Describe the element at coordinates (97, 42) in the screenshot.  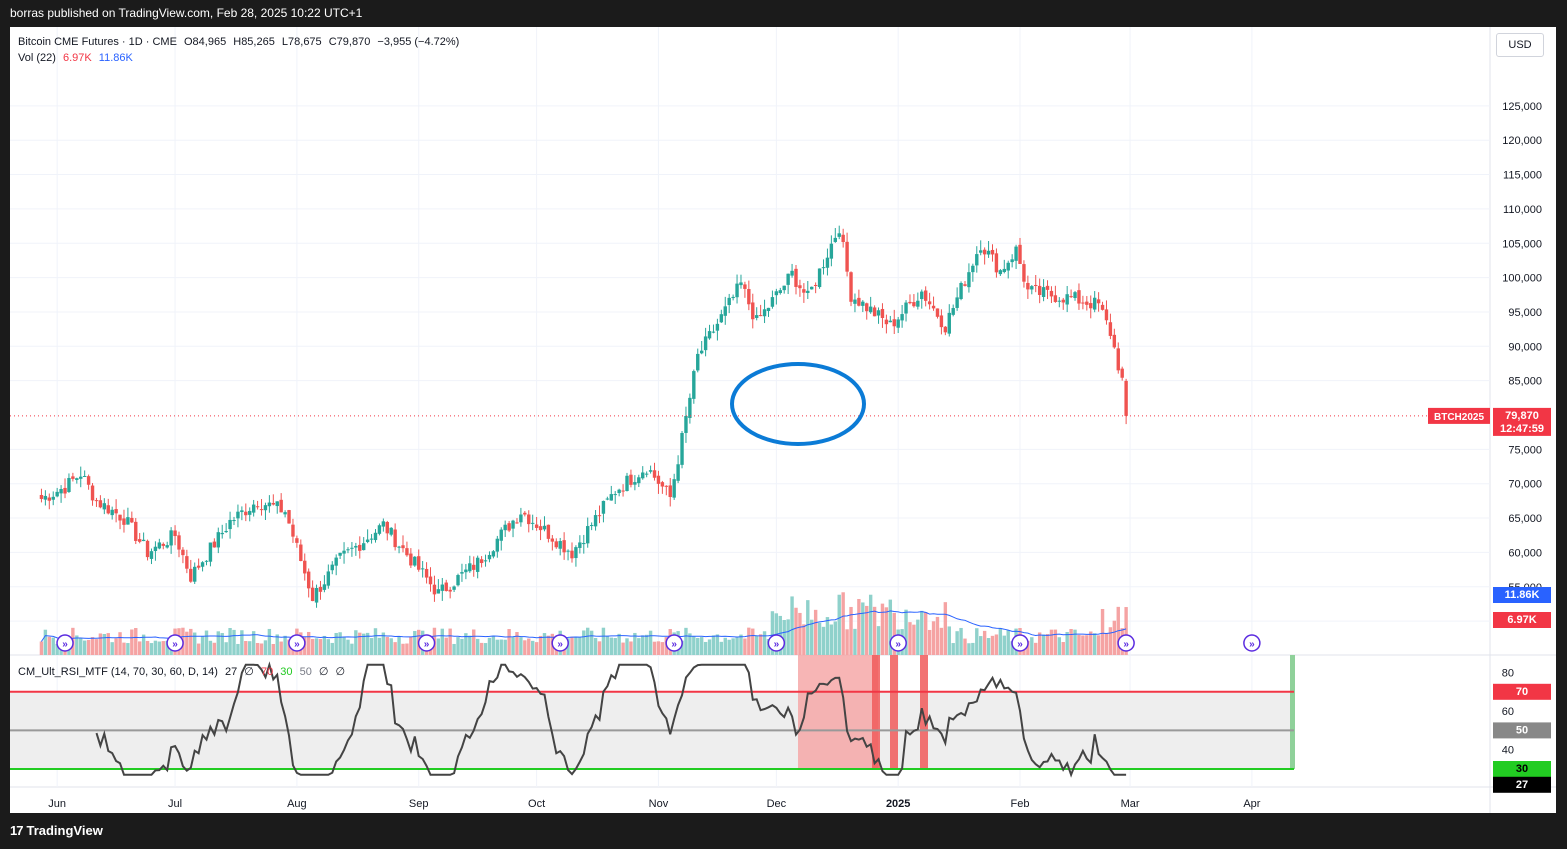
I see `symbol-name: Bitcoin CME Futures · 1D · CME` at that location.